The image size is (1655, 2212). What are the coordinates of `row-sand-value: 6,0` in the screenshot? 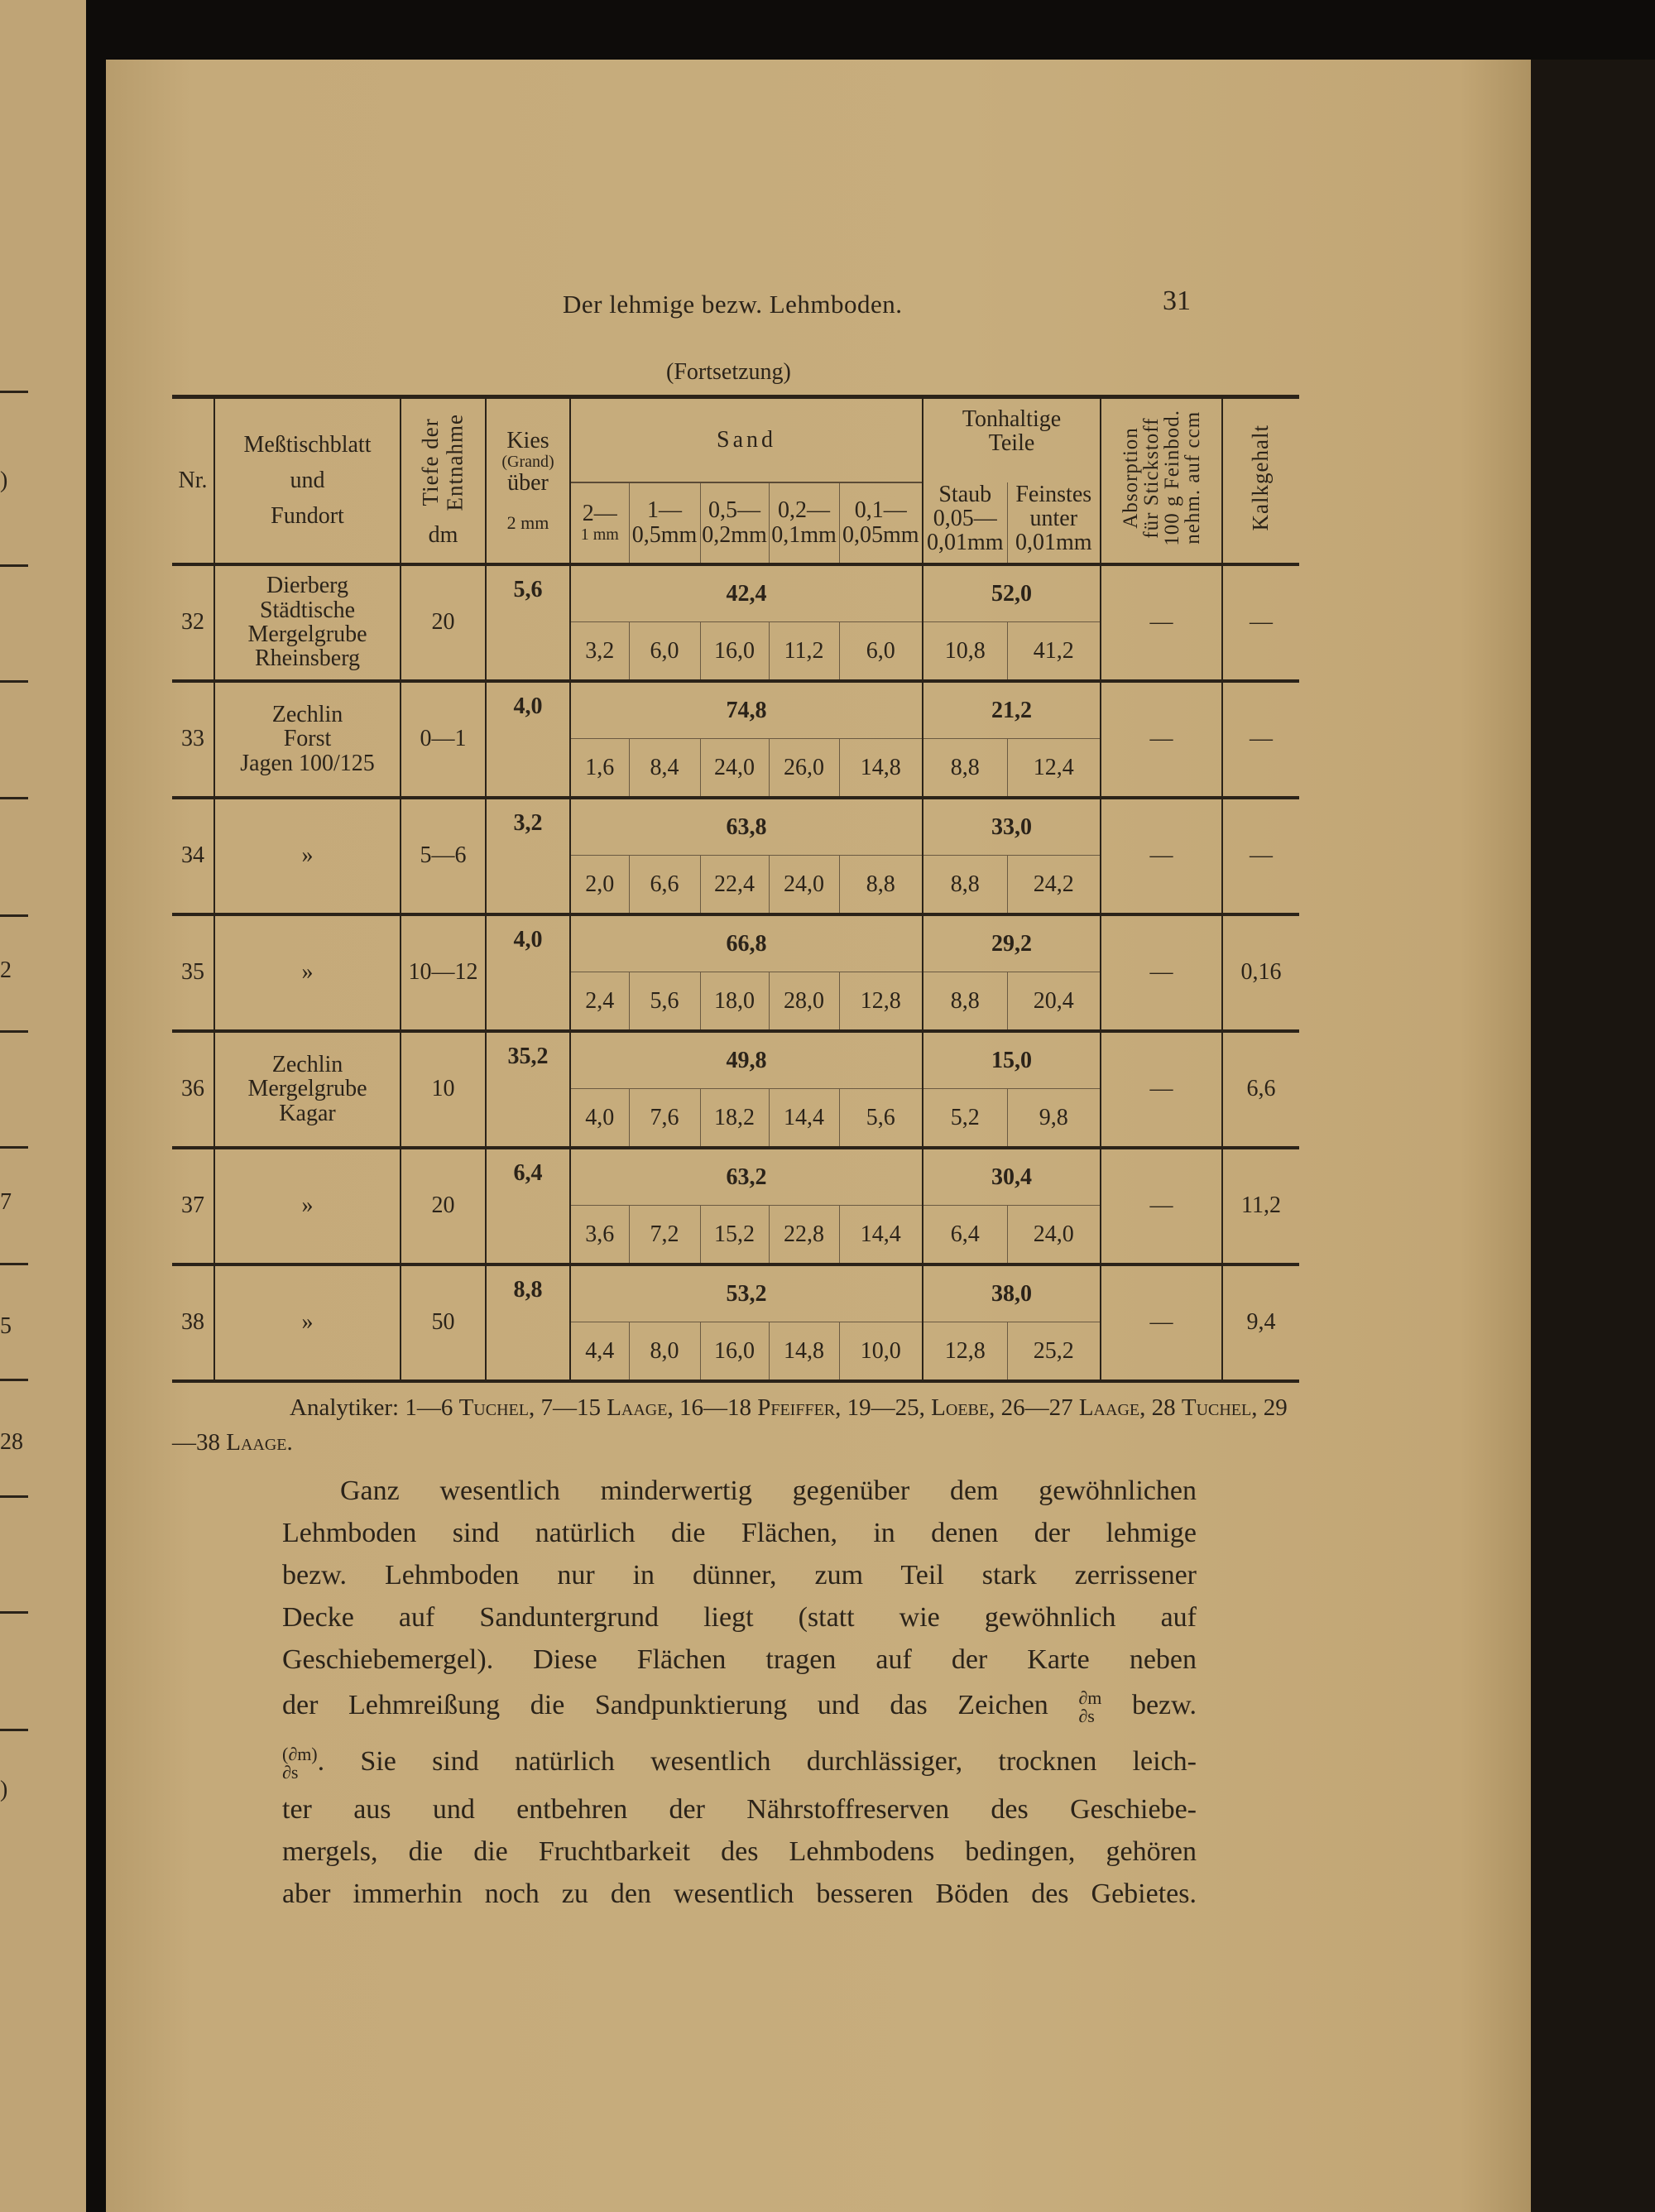 It's located at (664, 652).